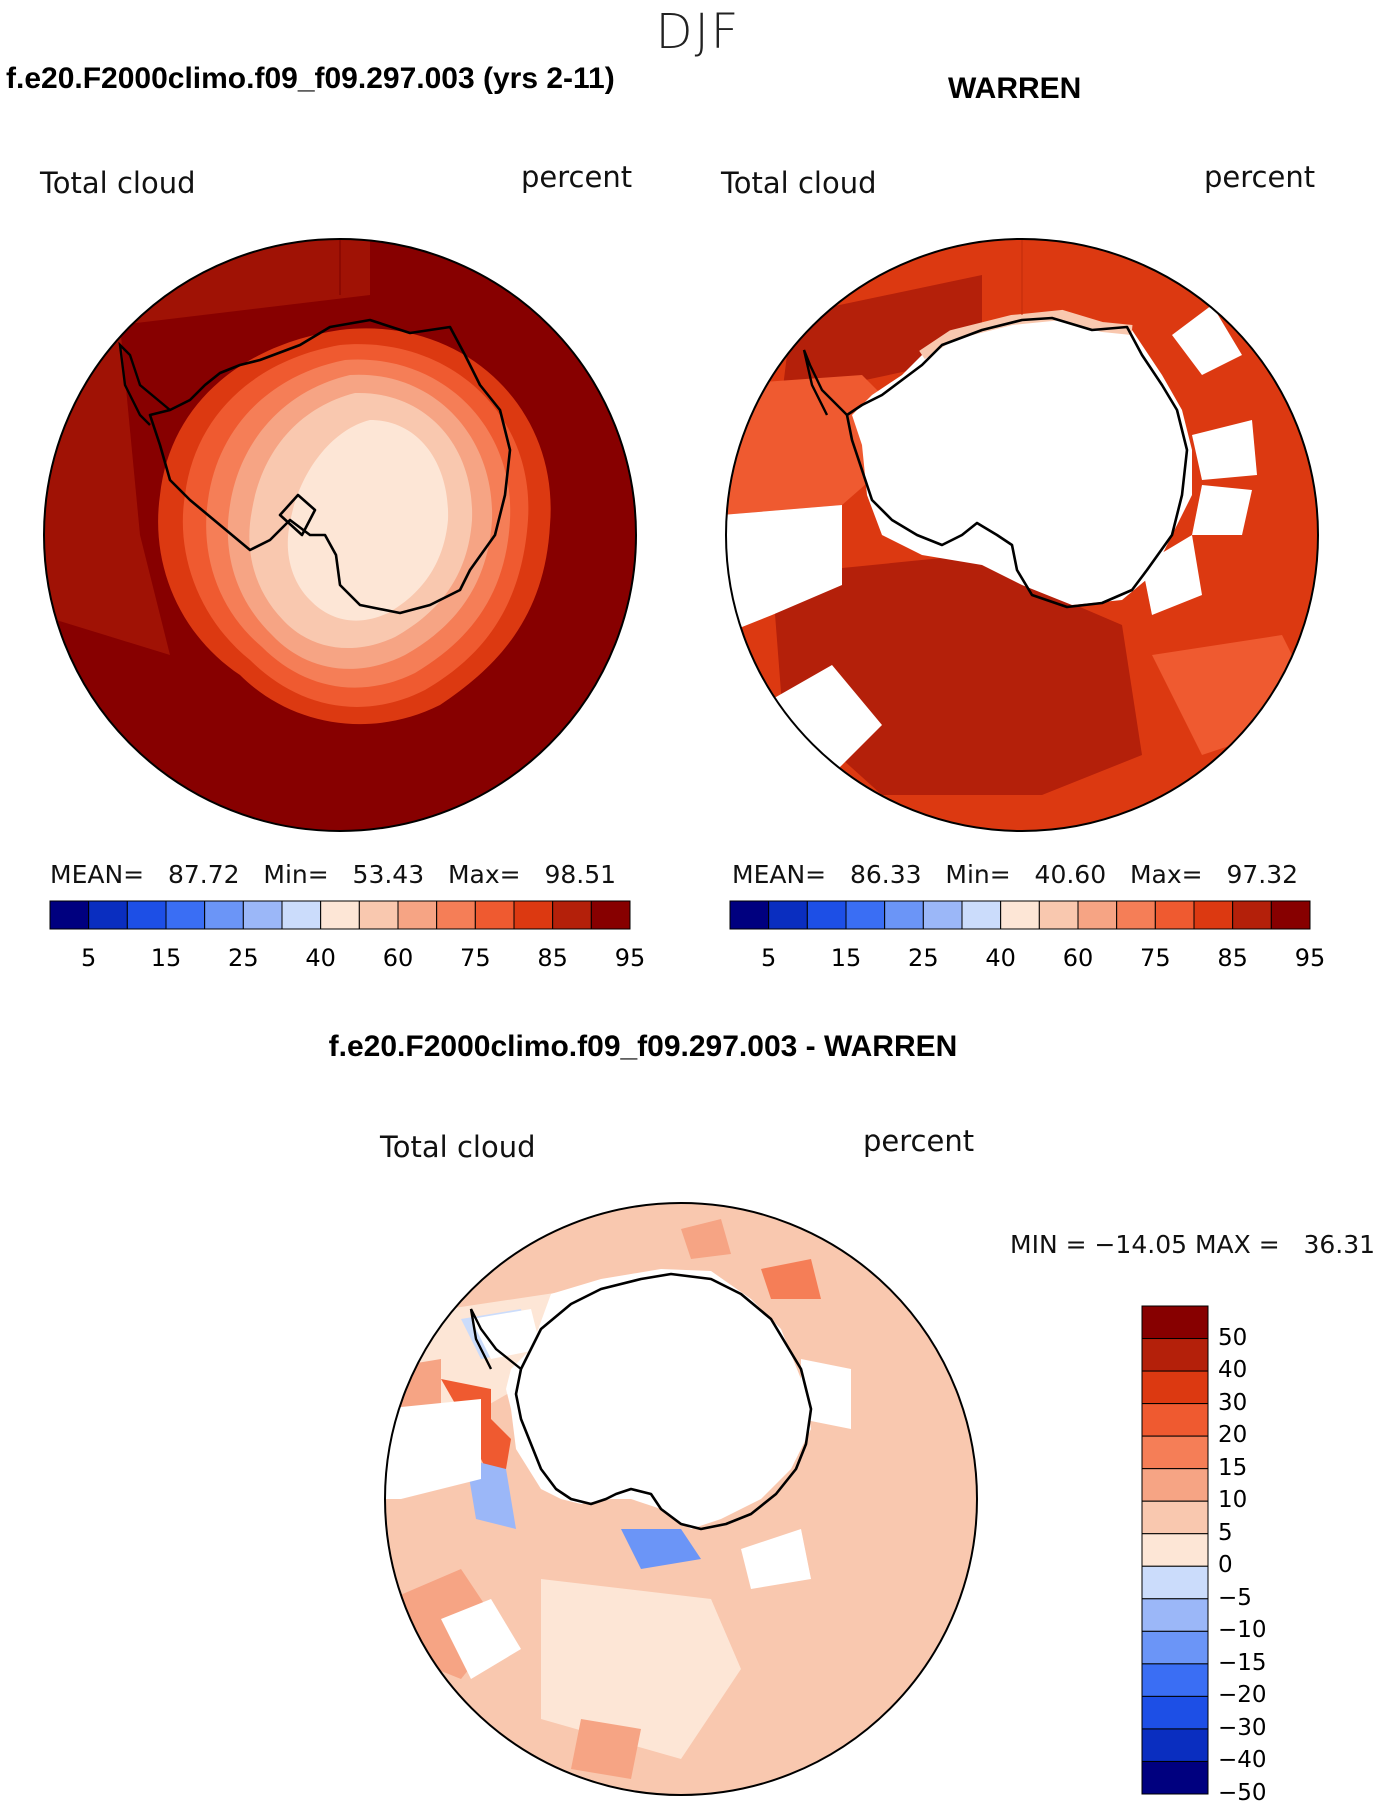  What do you see at coordinates (1207, 340) in the screenshot?
I see `right-missing-ne` at bounding box center [1207, 340].